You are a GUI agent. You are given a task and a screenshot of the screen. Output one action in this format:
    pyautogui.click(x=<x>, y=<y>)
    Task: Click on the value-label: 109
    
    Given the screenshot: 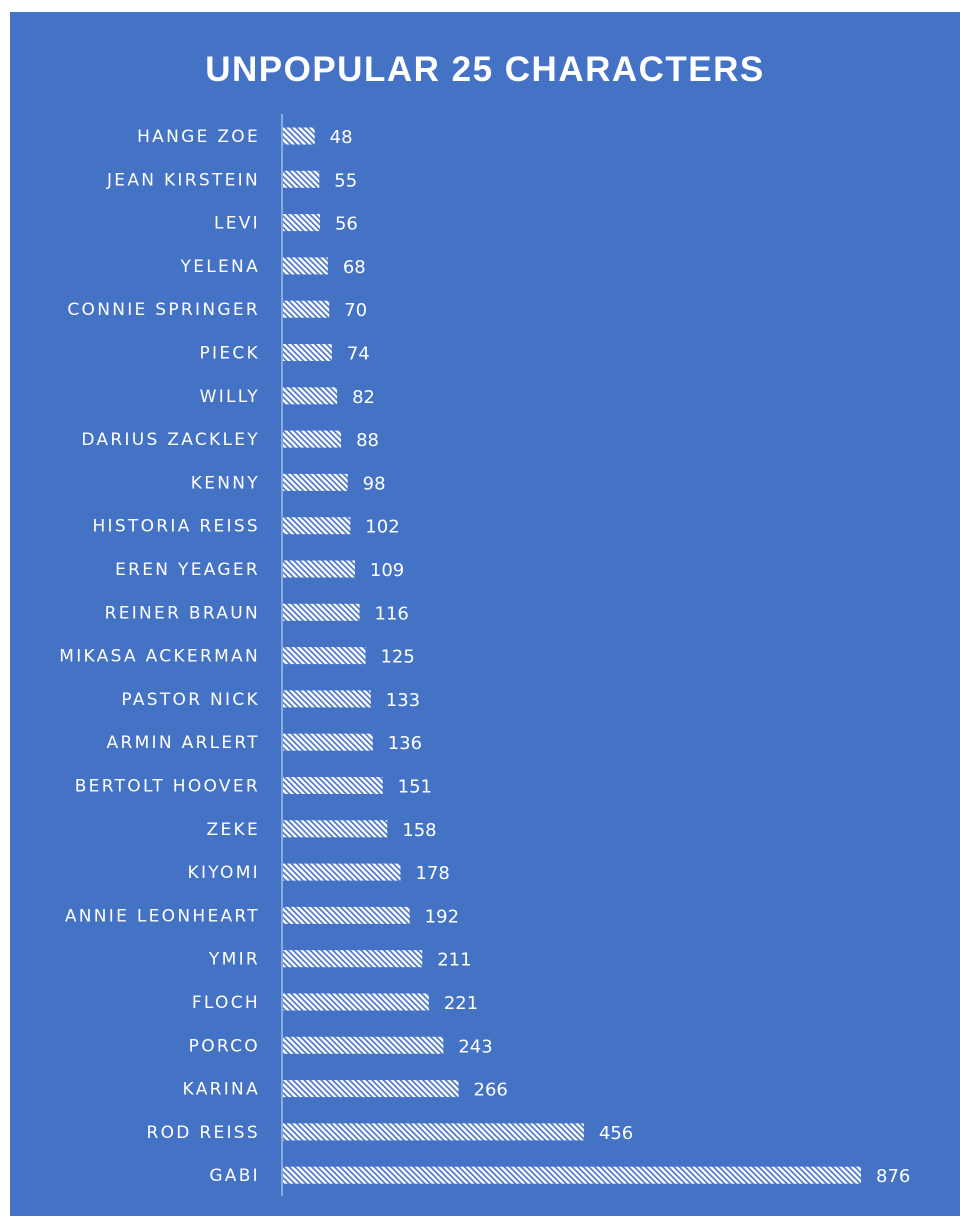 What is the action you would take?
    pyautogui.click(x=387, y=570)
    